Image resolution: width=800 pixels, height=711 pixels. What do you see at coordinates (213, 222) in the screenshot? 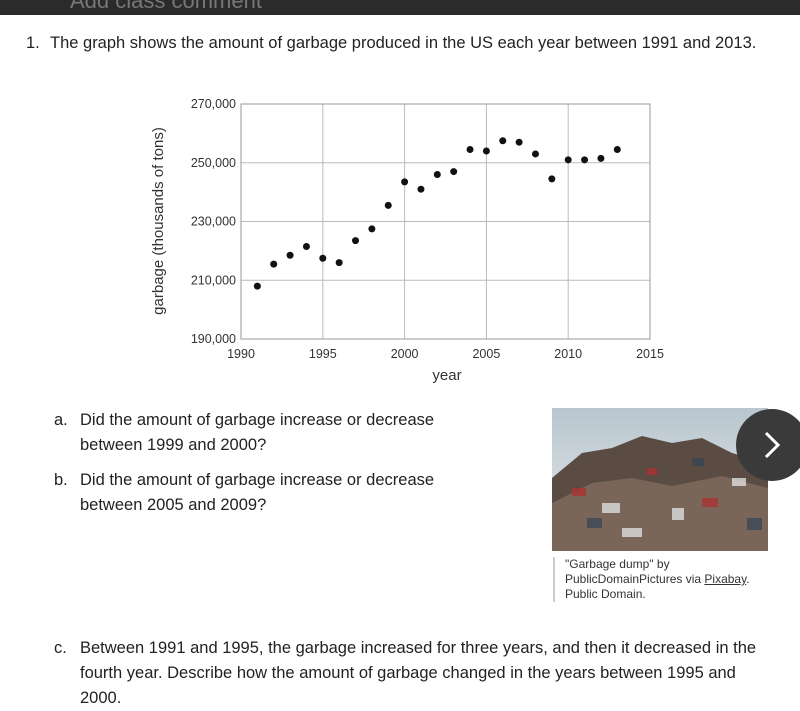
I see `y-tick-label: 230,000` at bounding box center [213, 222].